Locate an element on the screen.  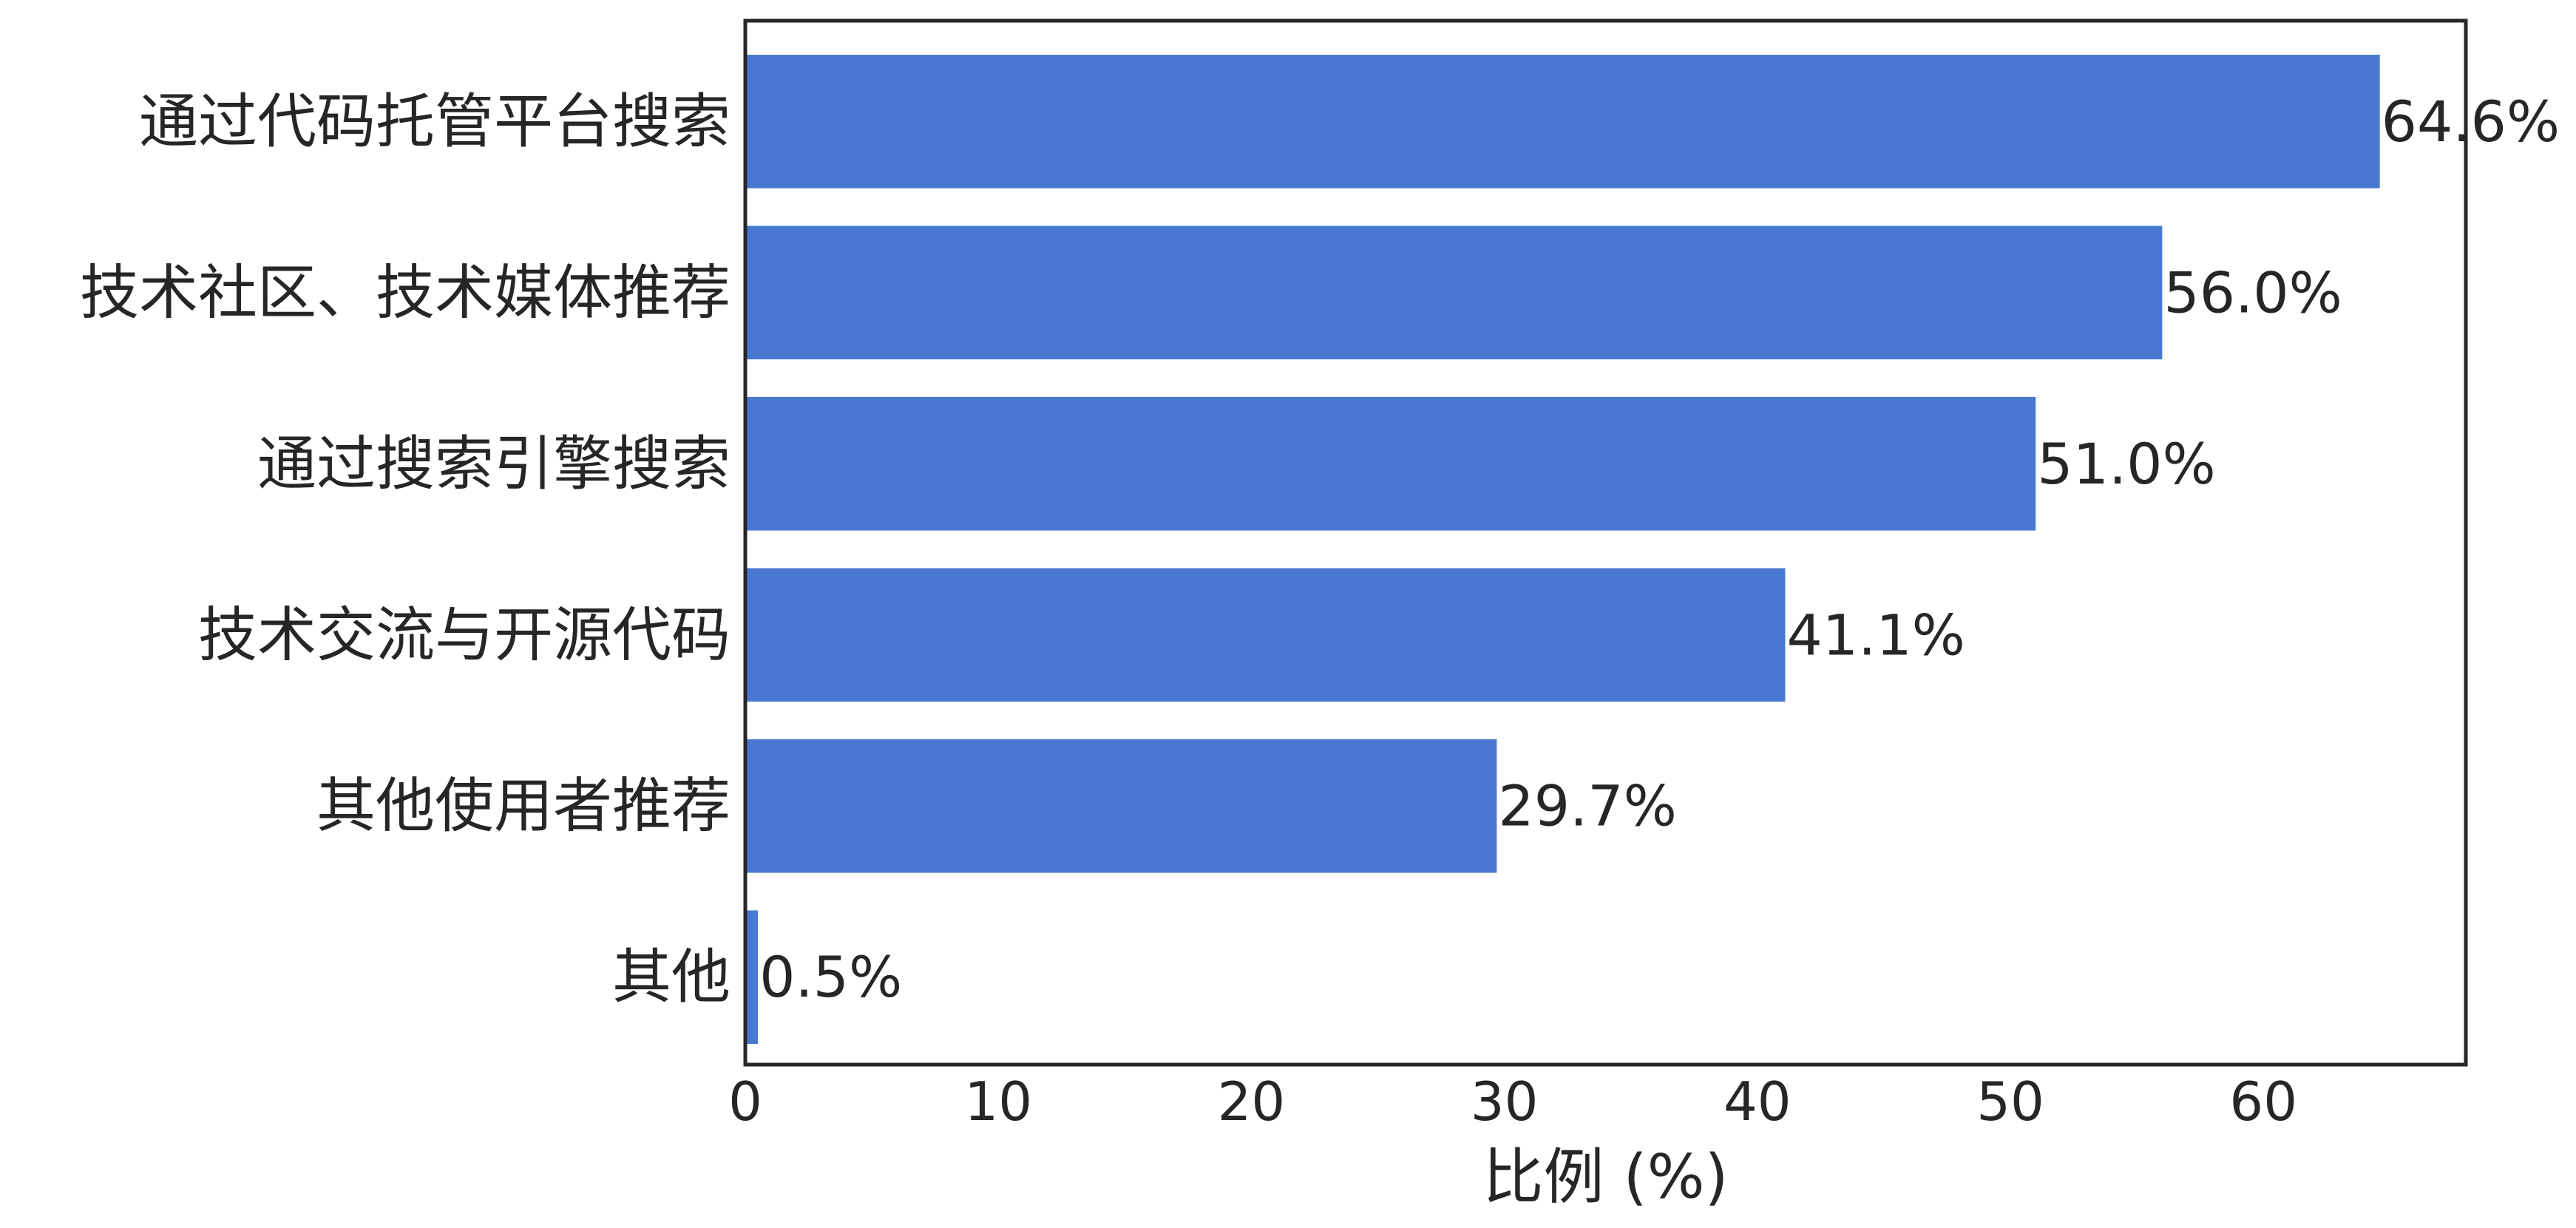
category-label-2: 通过搜索引擎搜索 is located at coordinates (494, 464).